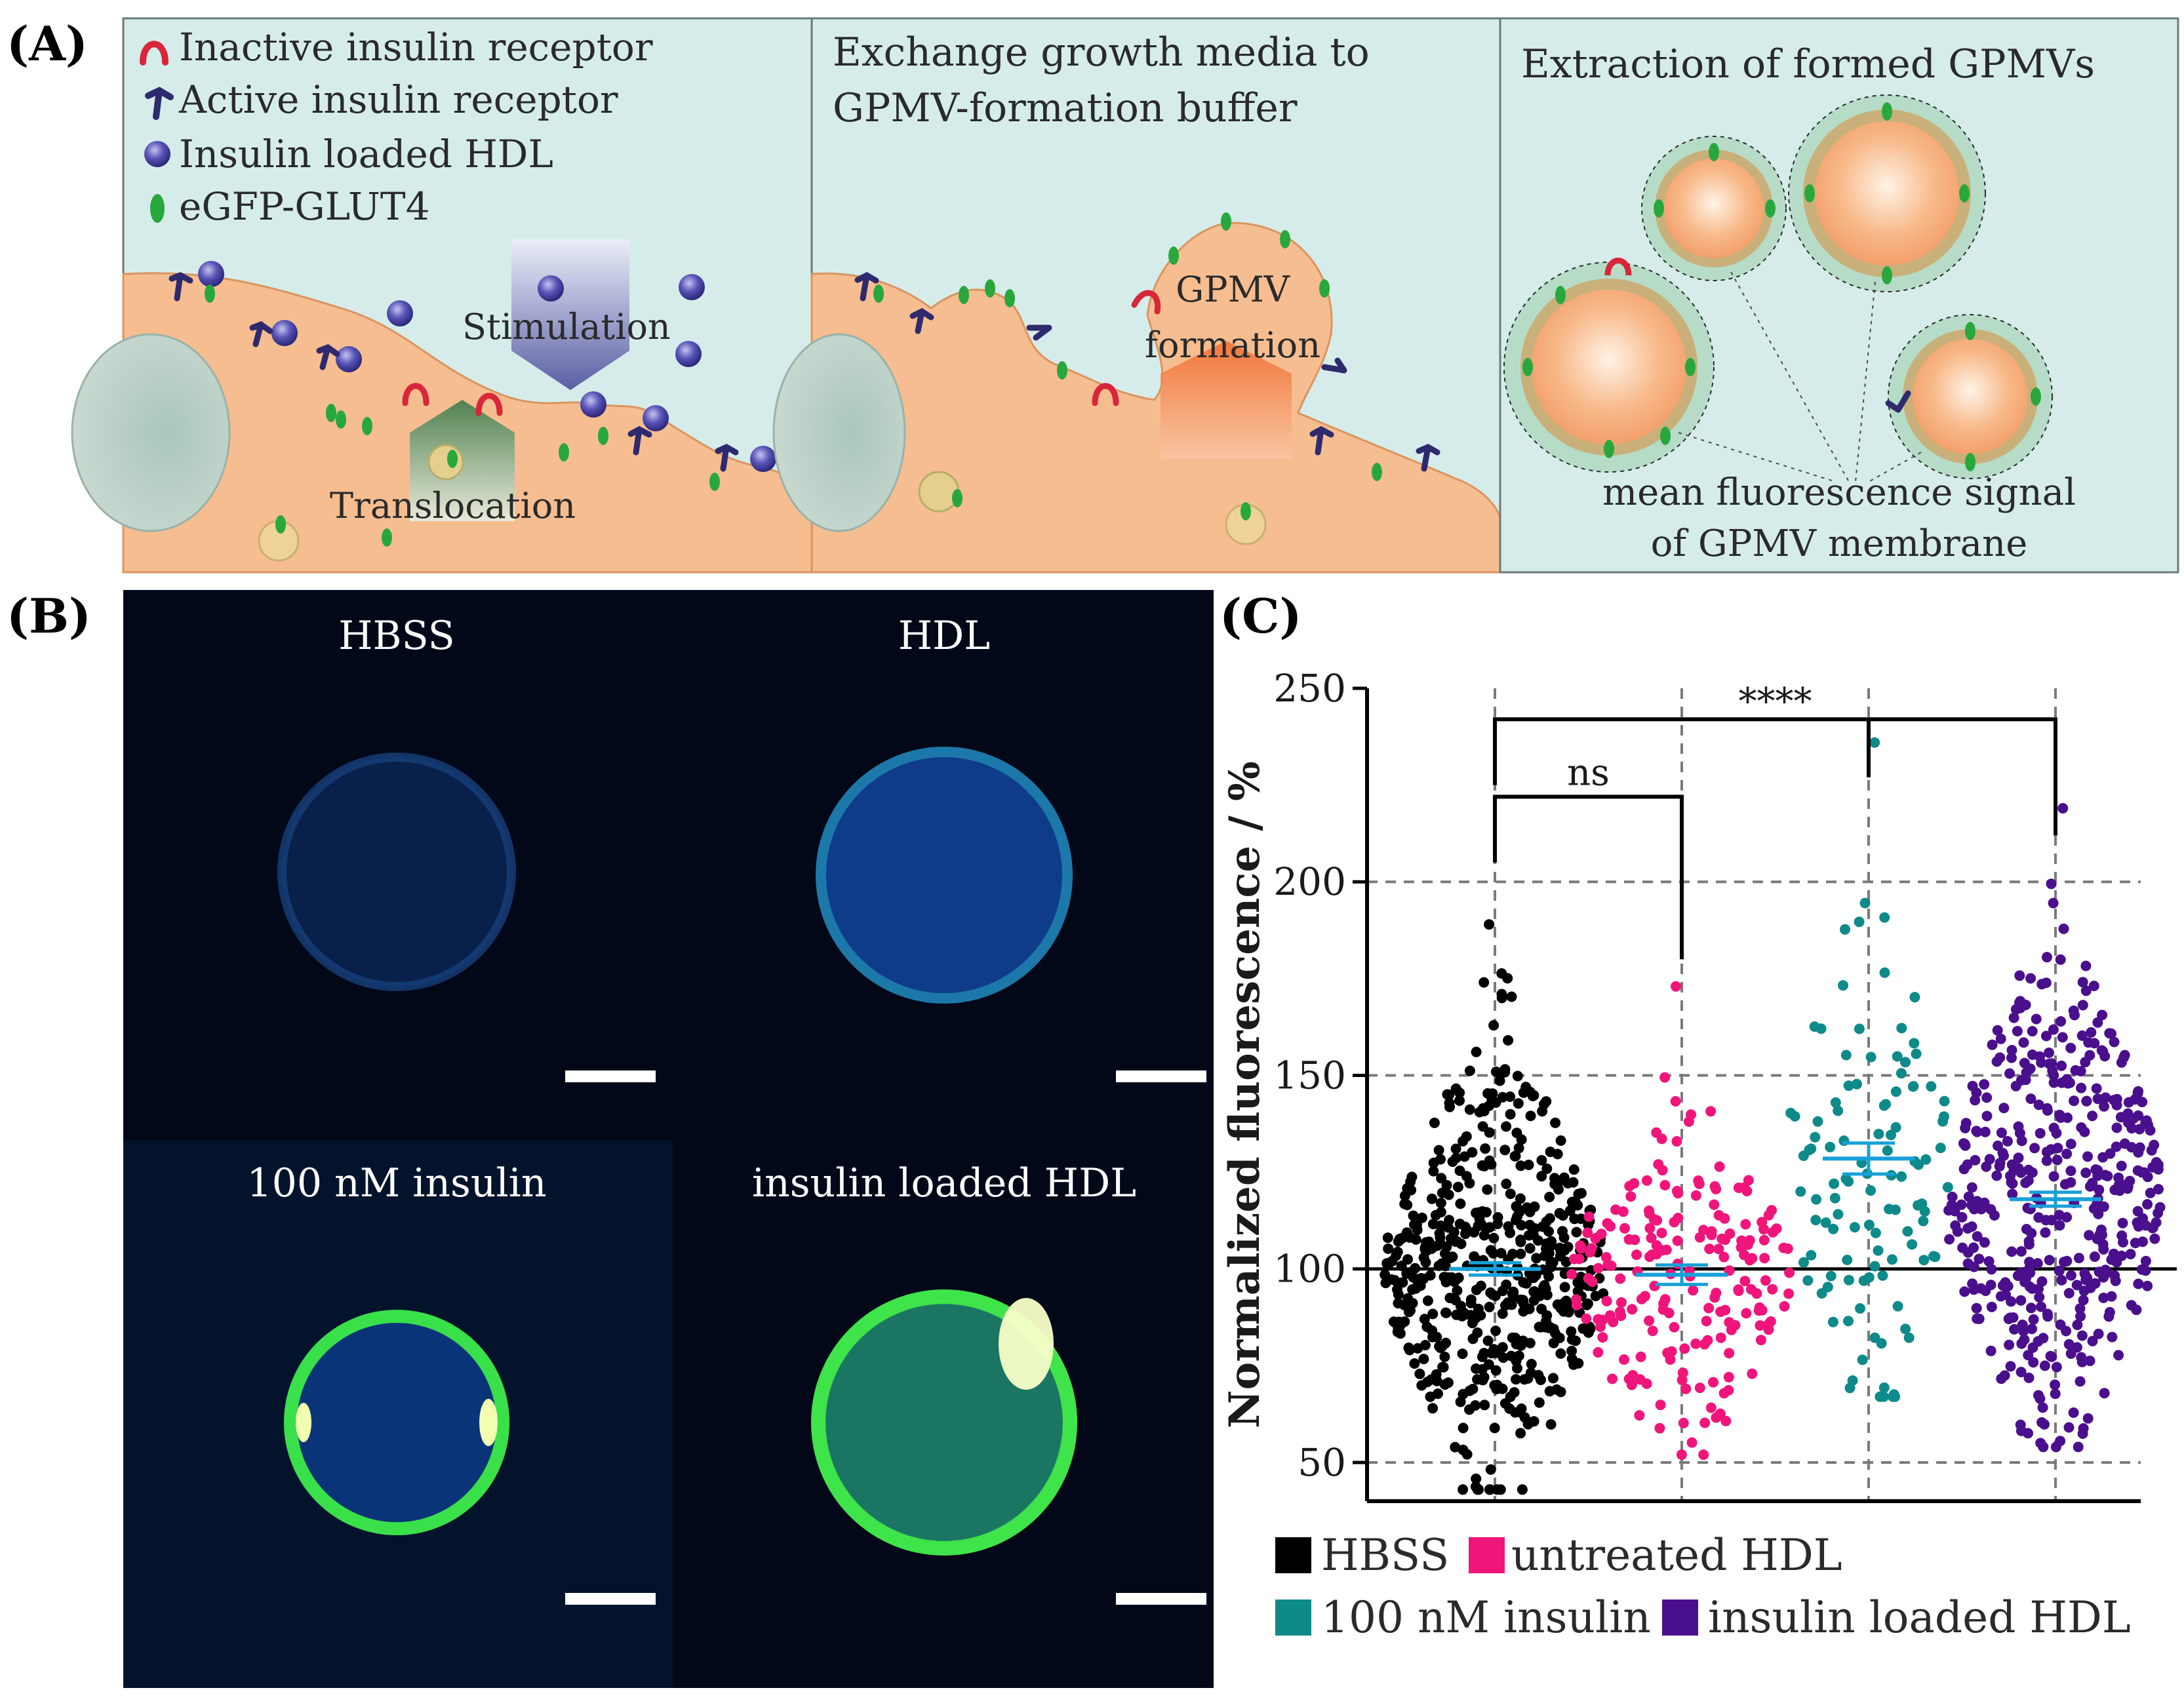  Describe the element at coordinates (1775, 777) in the screenshot. I see `bracket-significance` at that location.